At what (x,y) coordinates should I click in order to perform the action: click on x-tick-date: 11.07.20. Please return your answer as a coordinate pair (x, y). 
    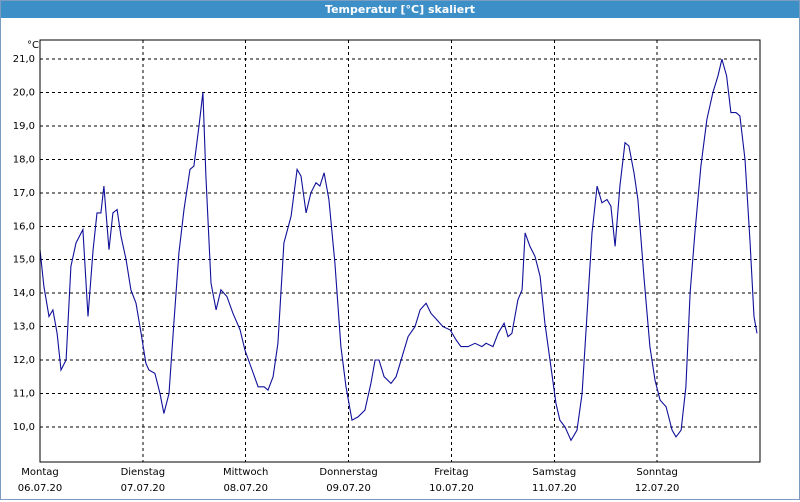
    Looking at the image, I should click on (554, 488).